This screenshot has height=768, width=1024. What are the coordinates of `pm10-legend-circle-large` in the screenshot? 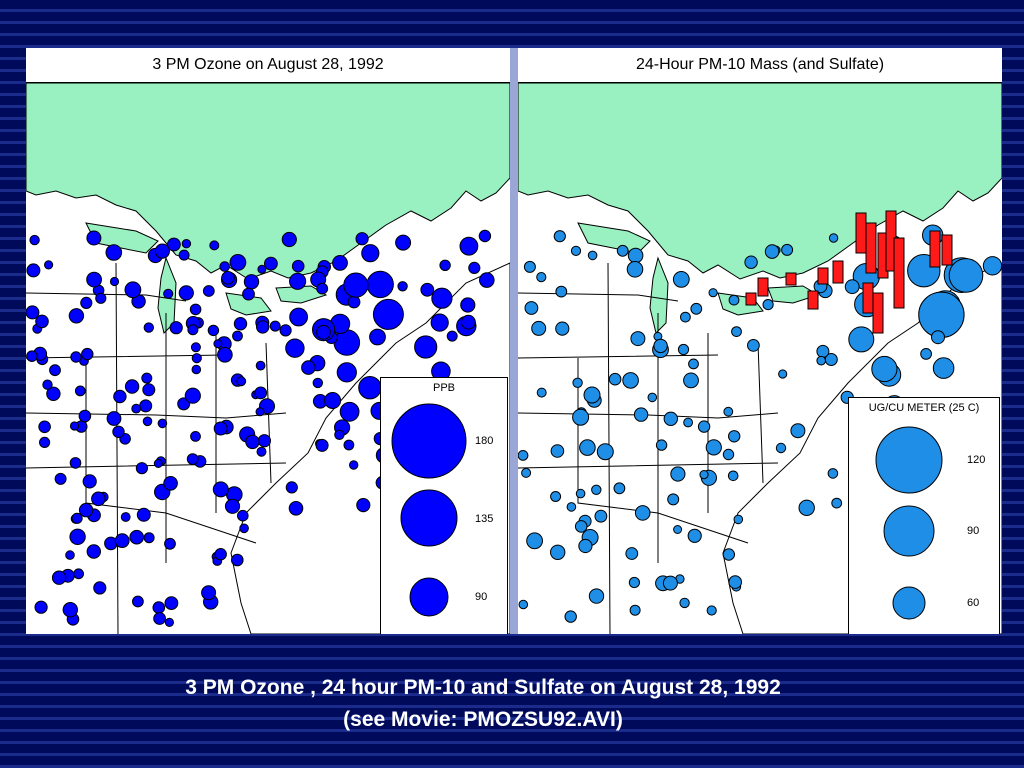 It's located at (909, 460).